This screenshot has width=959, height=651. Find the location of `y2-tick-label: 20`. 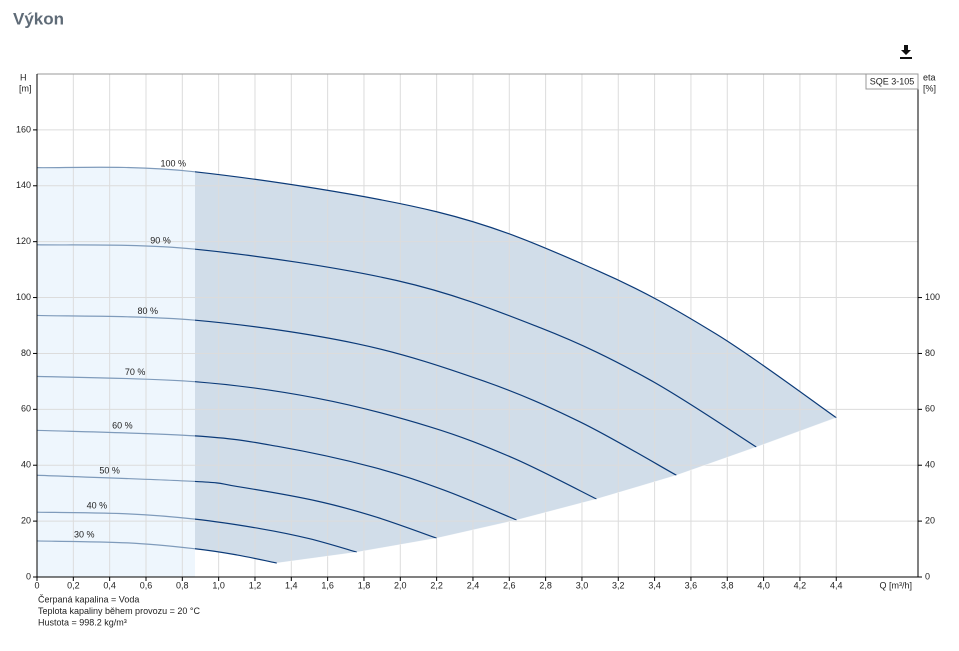

y2-tick-label: 20 is located at coordinates (930, 520).